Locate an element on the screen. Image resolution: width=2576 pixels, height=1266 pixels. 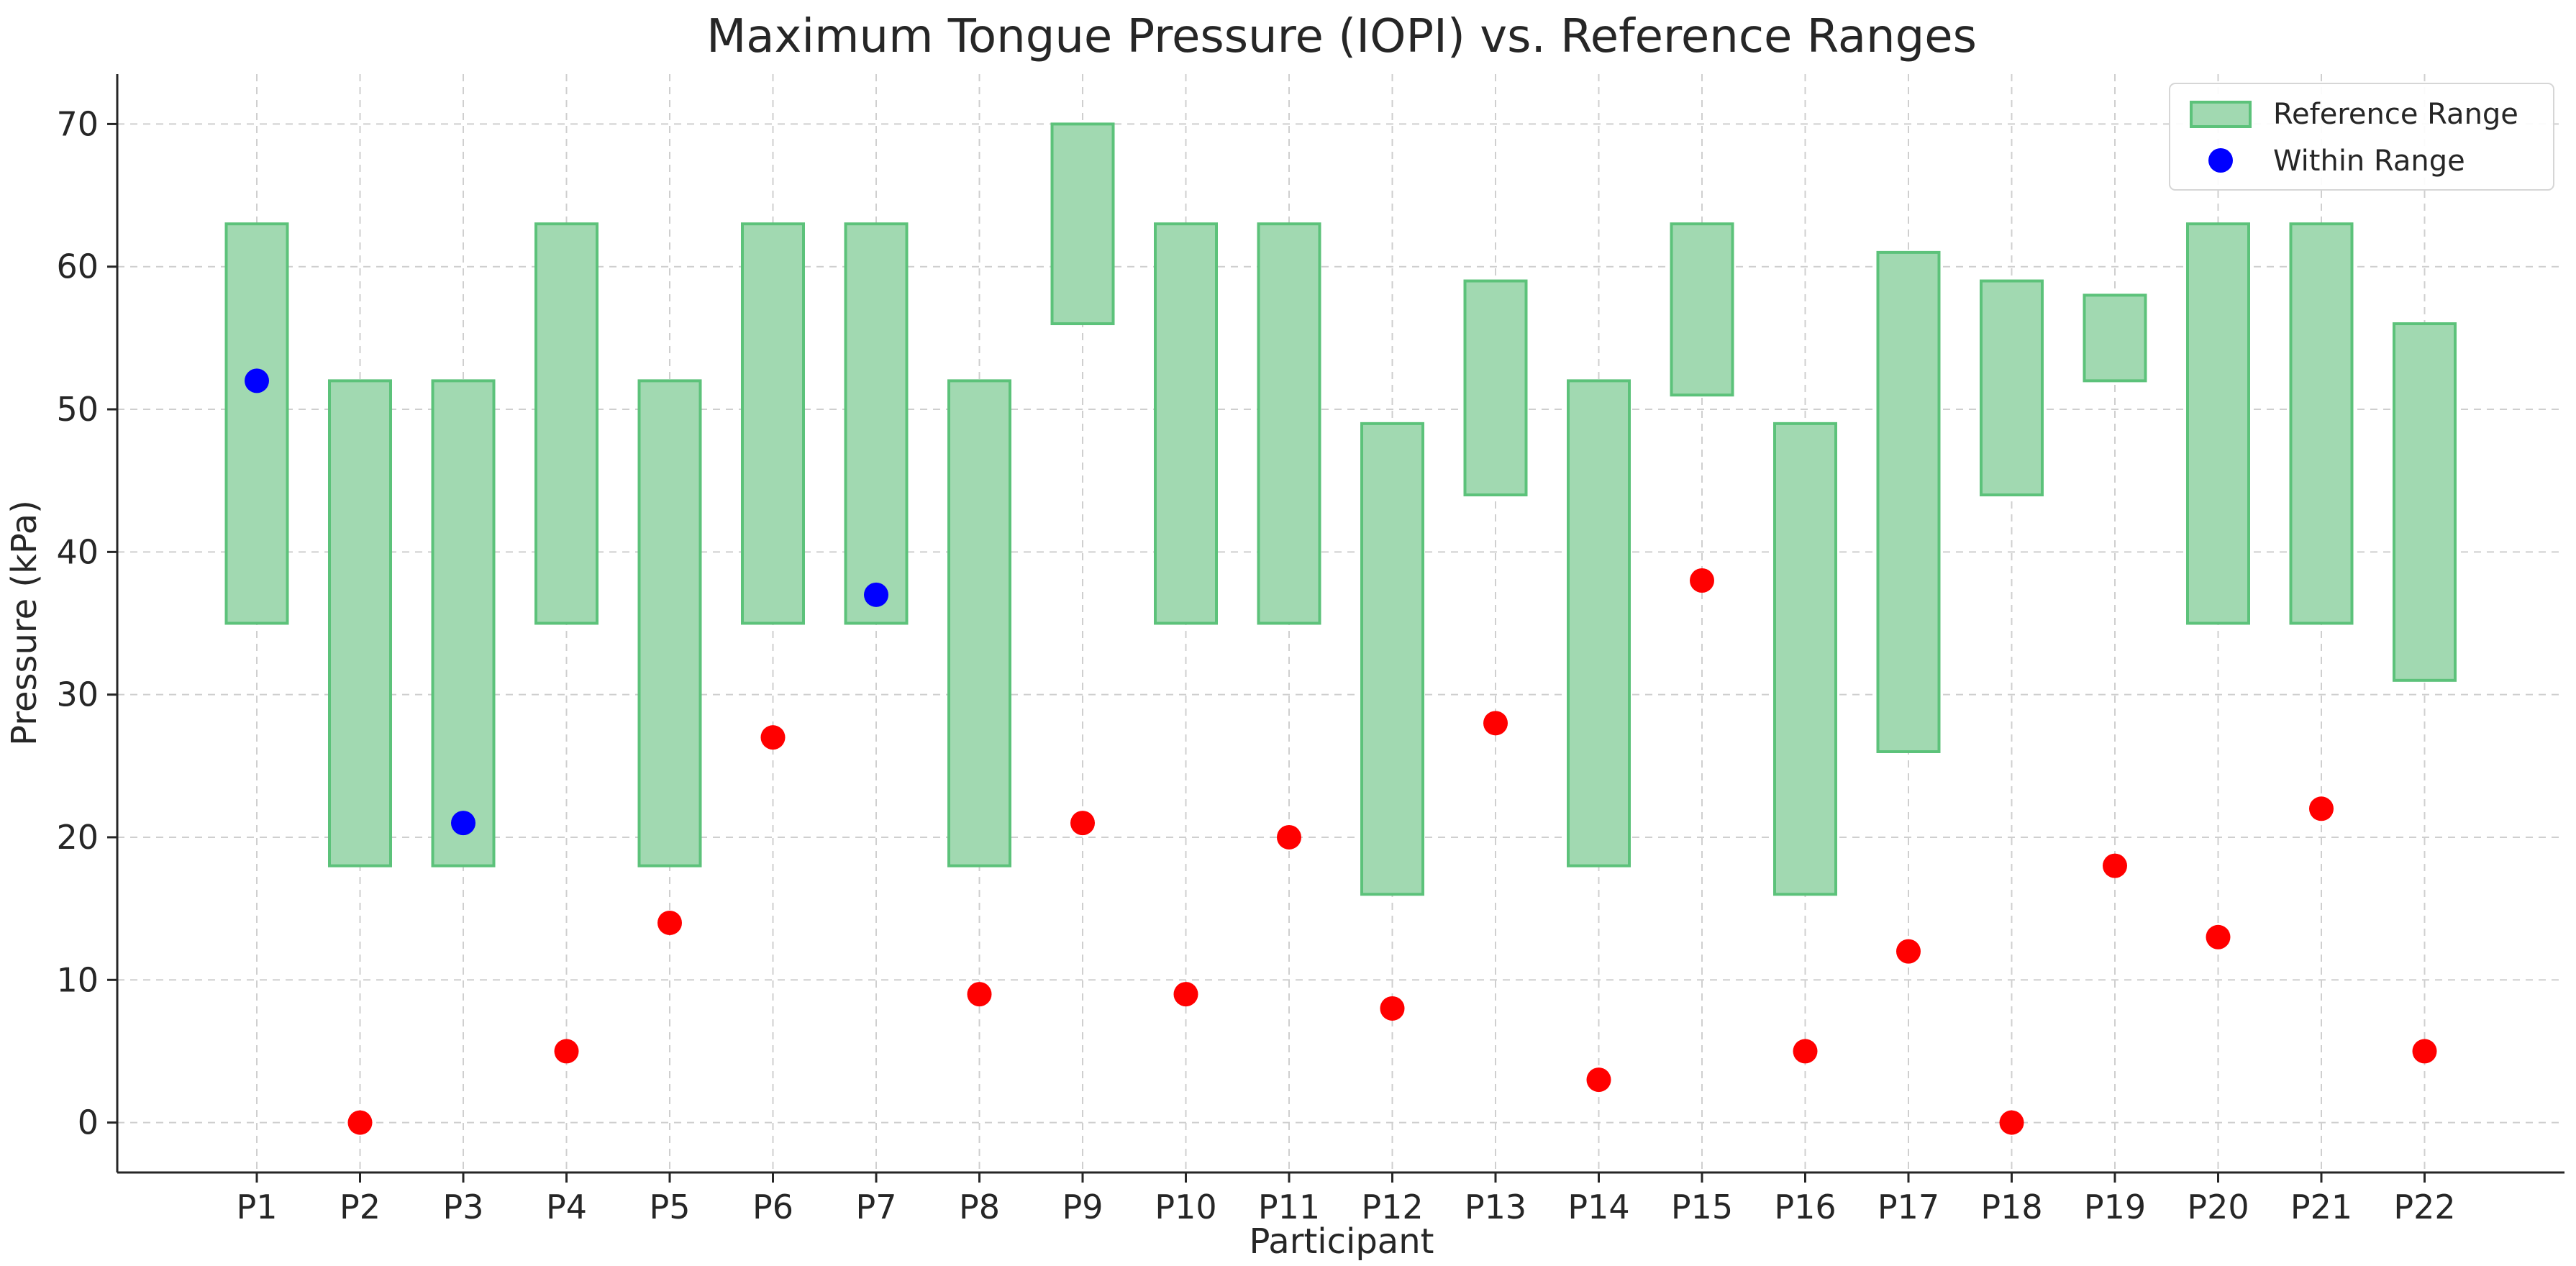
point-P9 is located at coordinates (1082, 824).